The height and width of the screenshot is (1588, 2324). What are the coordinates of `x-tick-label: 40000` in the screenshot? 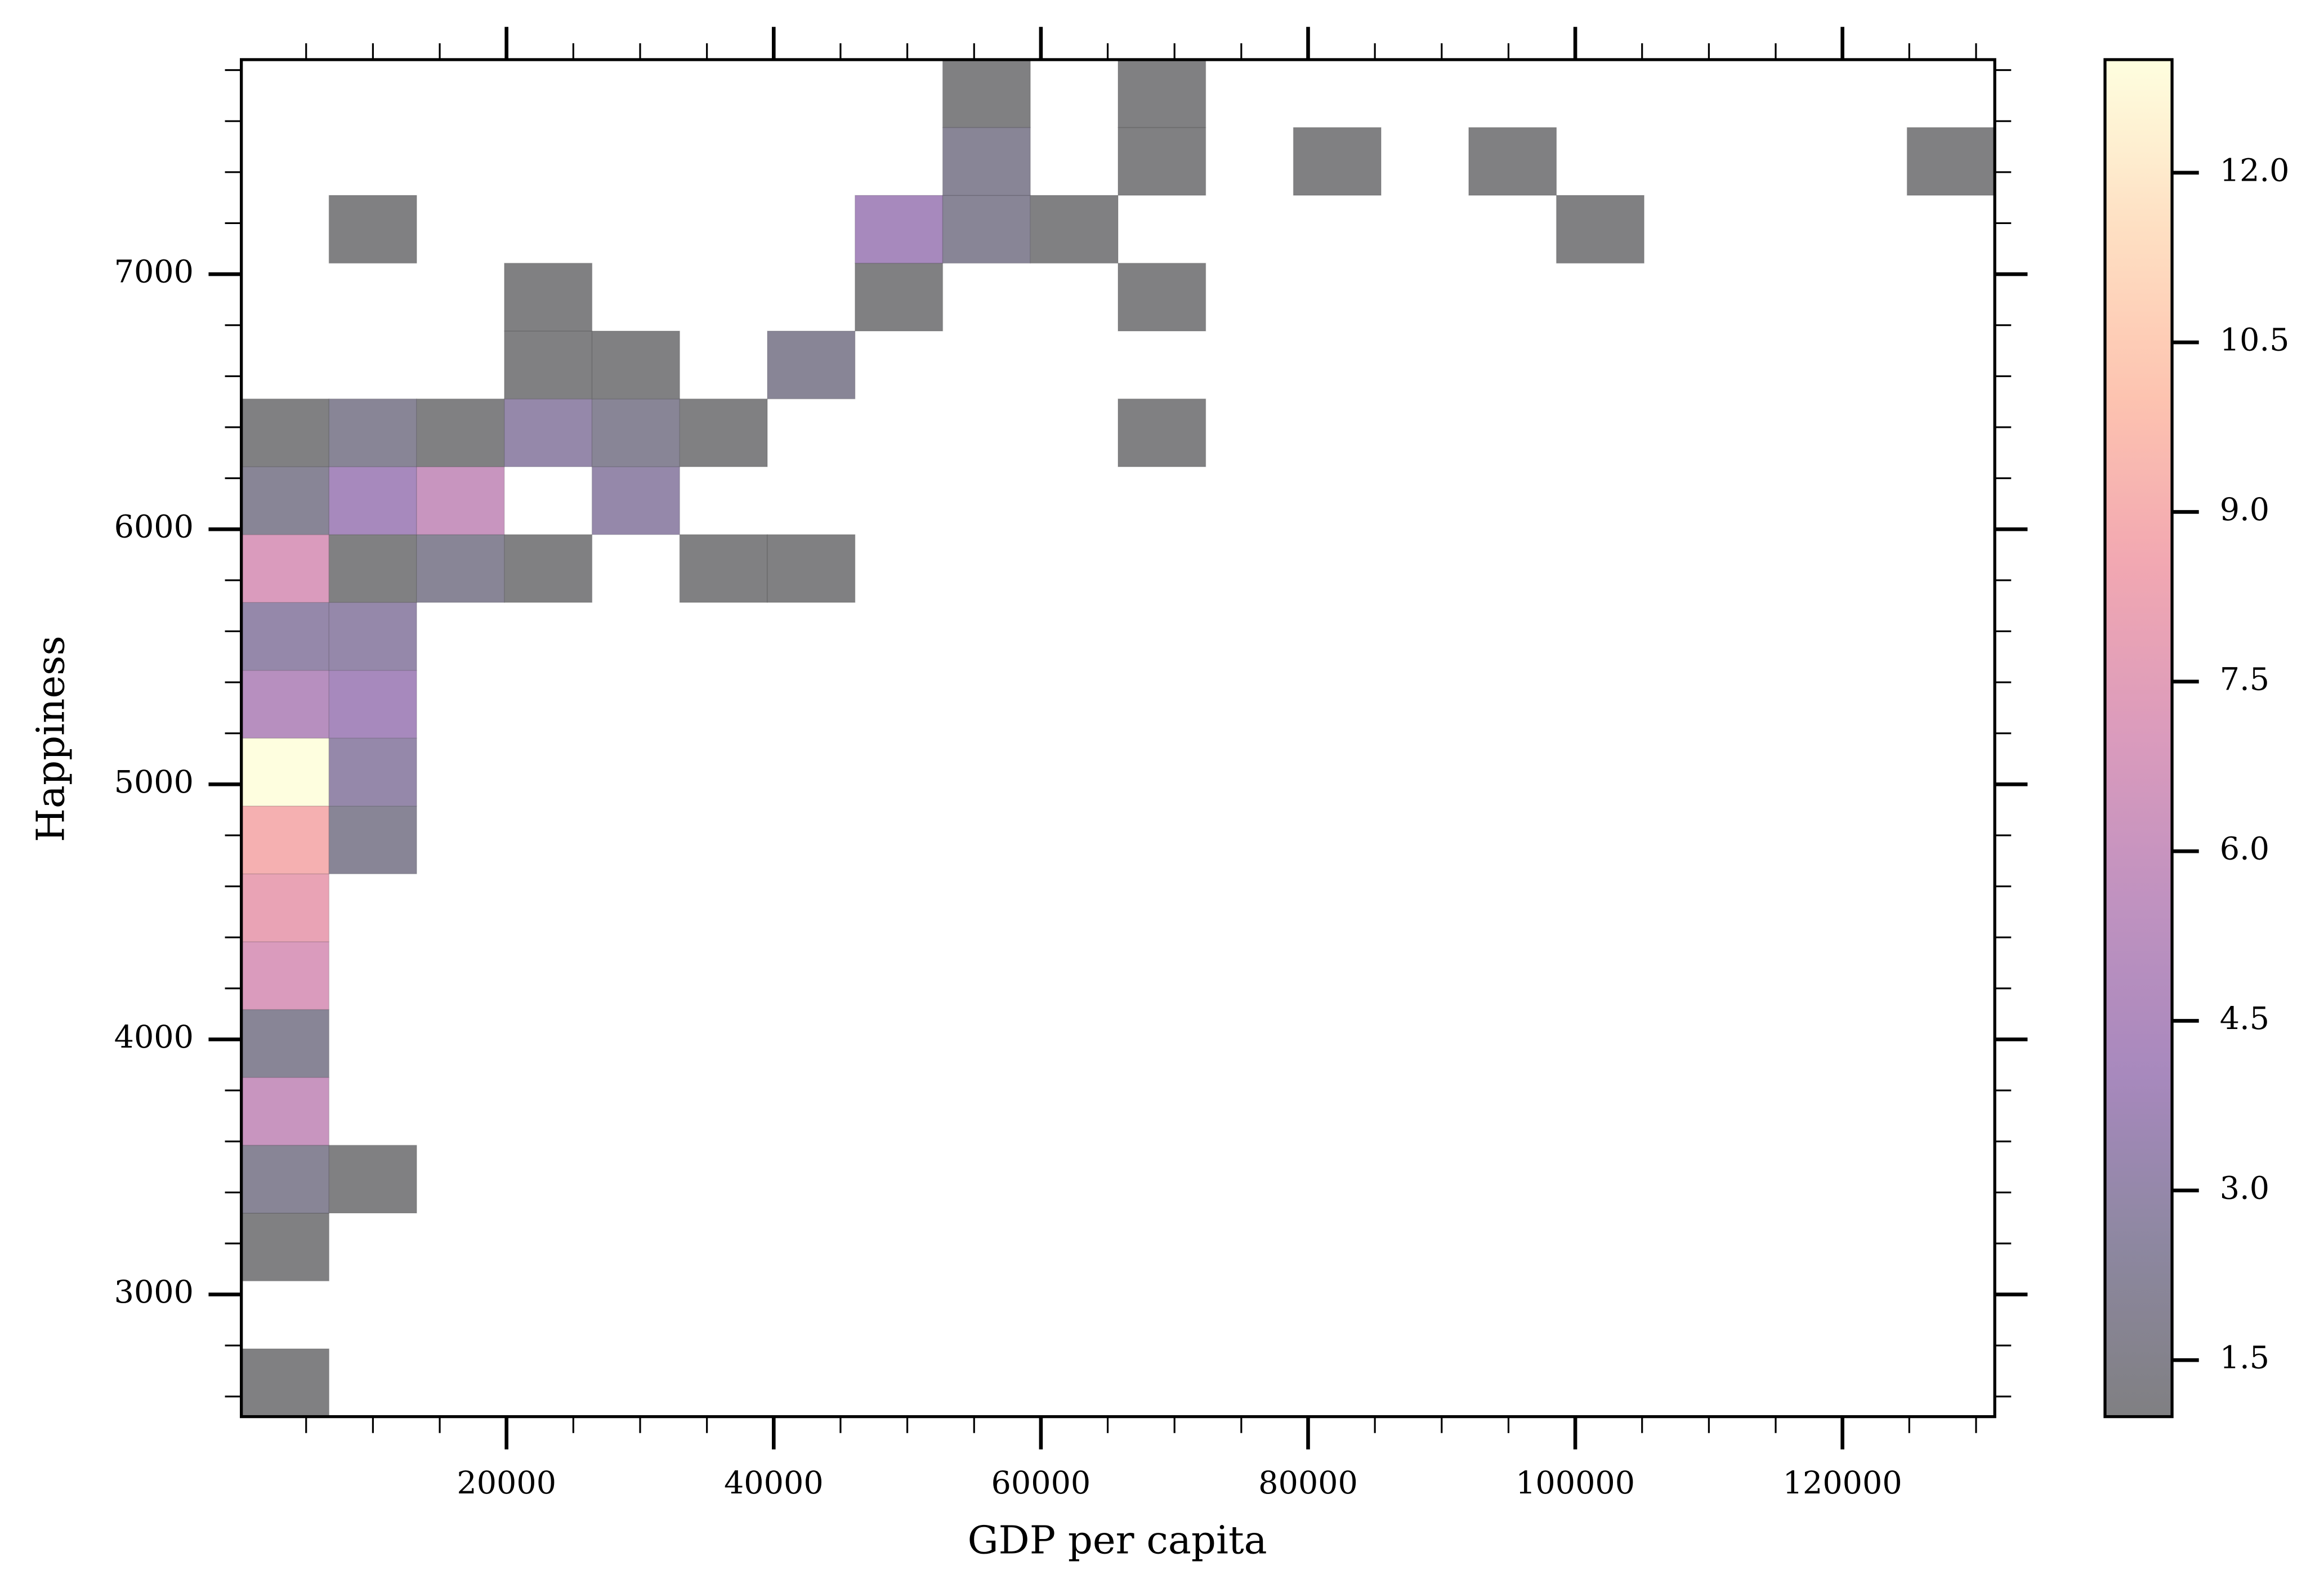 It's located at (774, 1483).